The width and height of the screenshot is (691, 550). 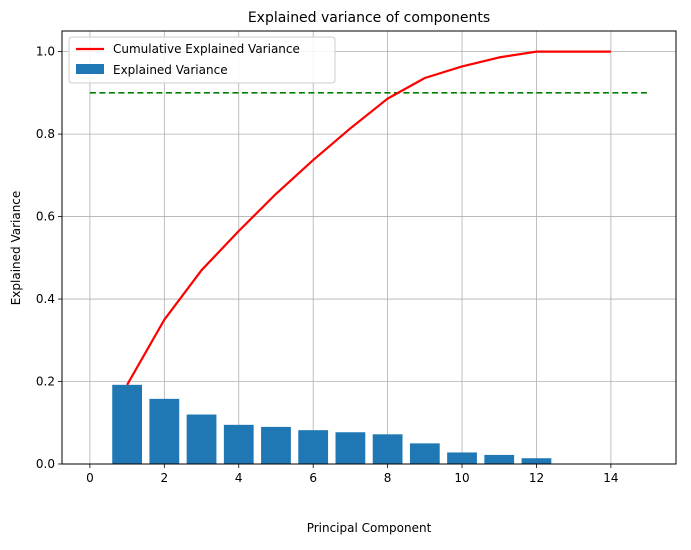 I want to click on y-tick-label: 0.8, so click(x=45, y=134).